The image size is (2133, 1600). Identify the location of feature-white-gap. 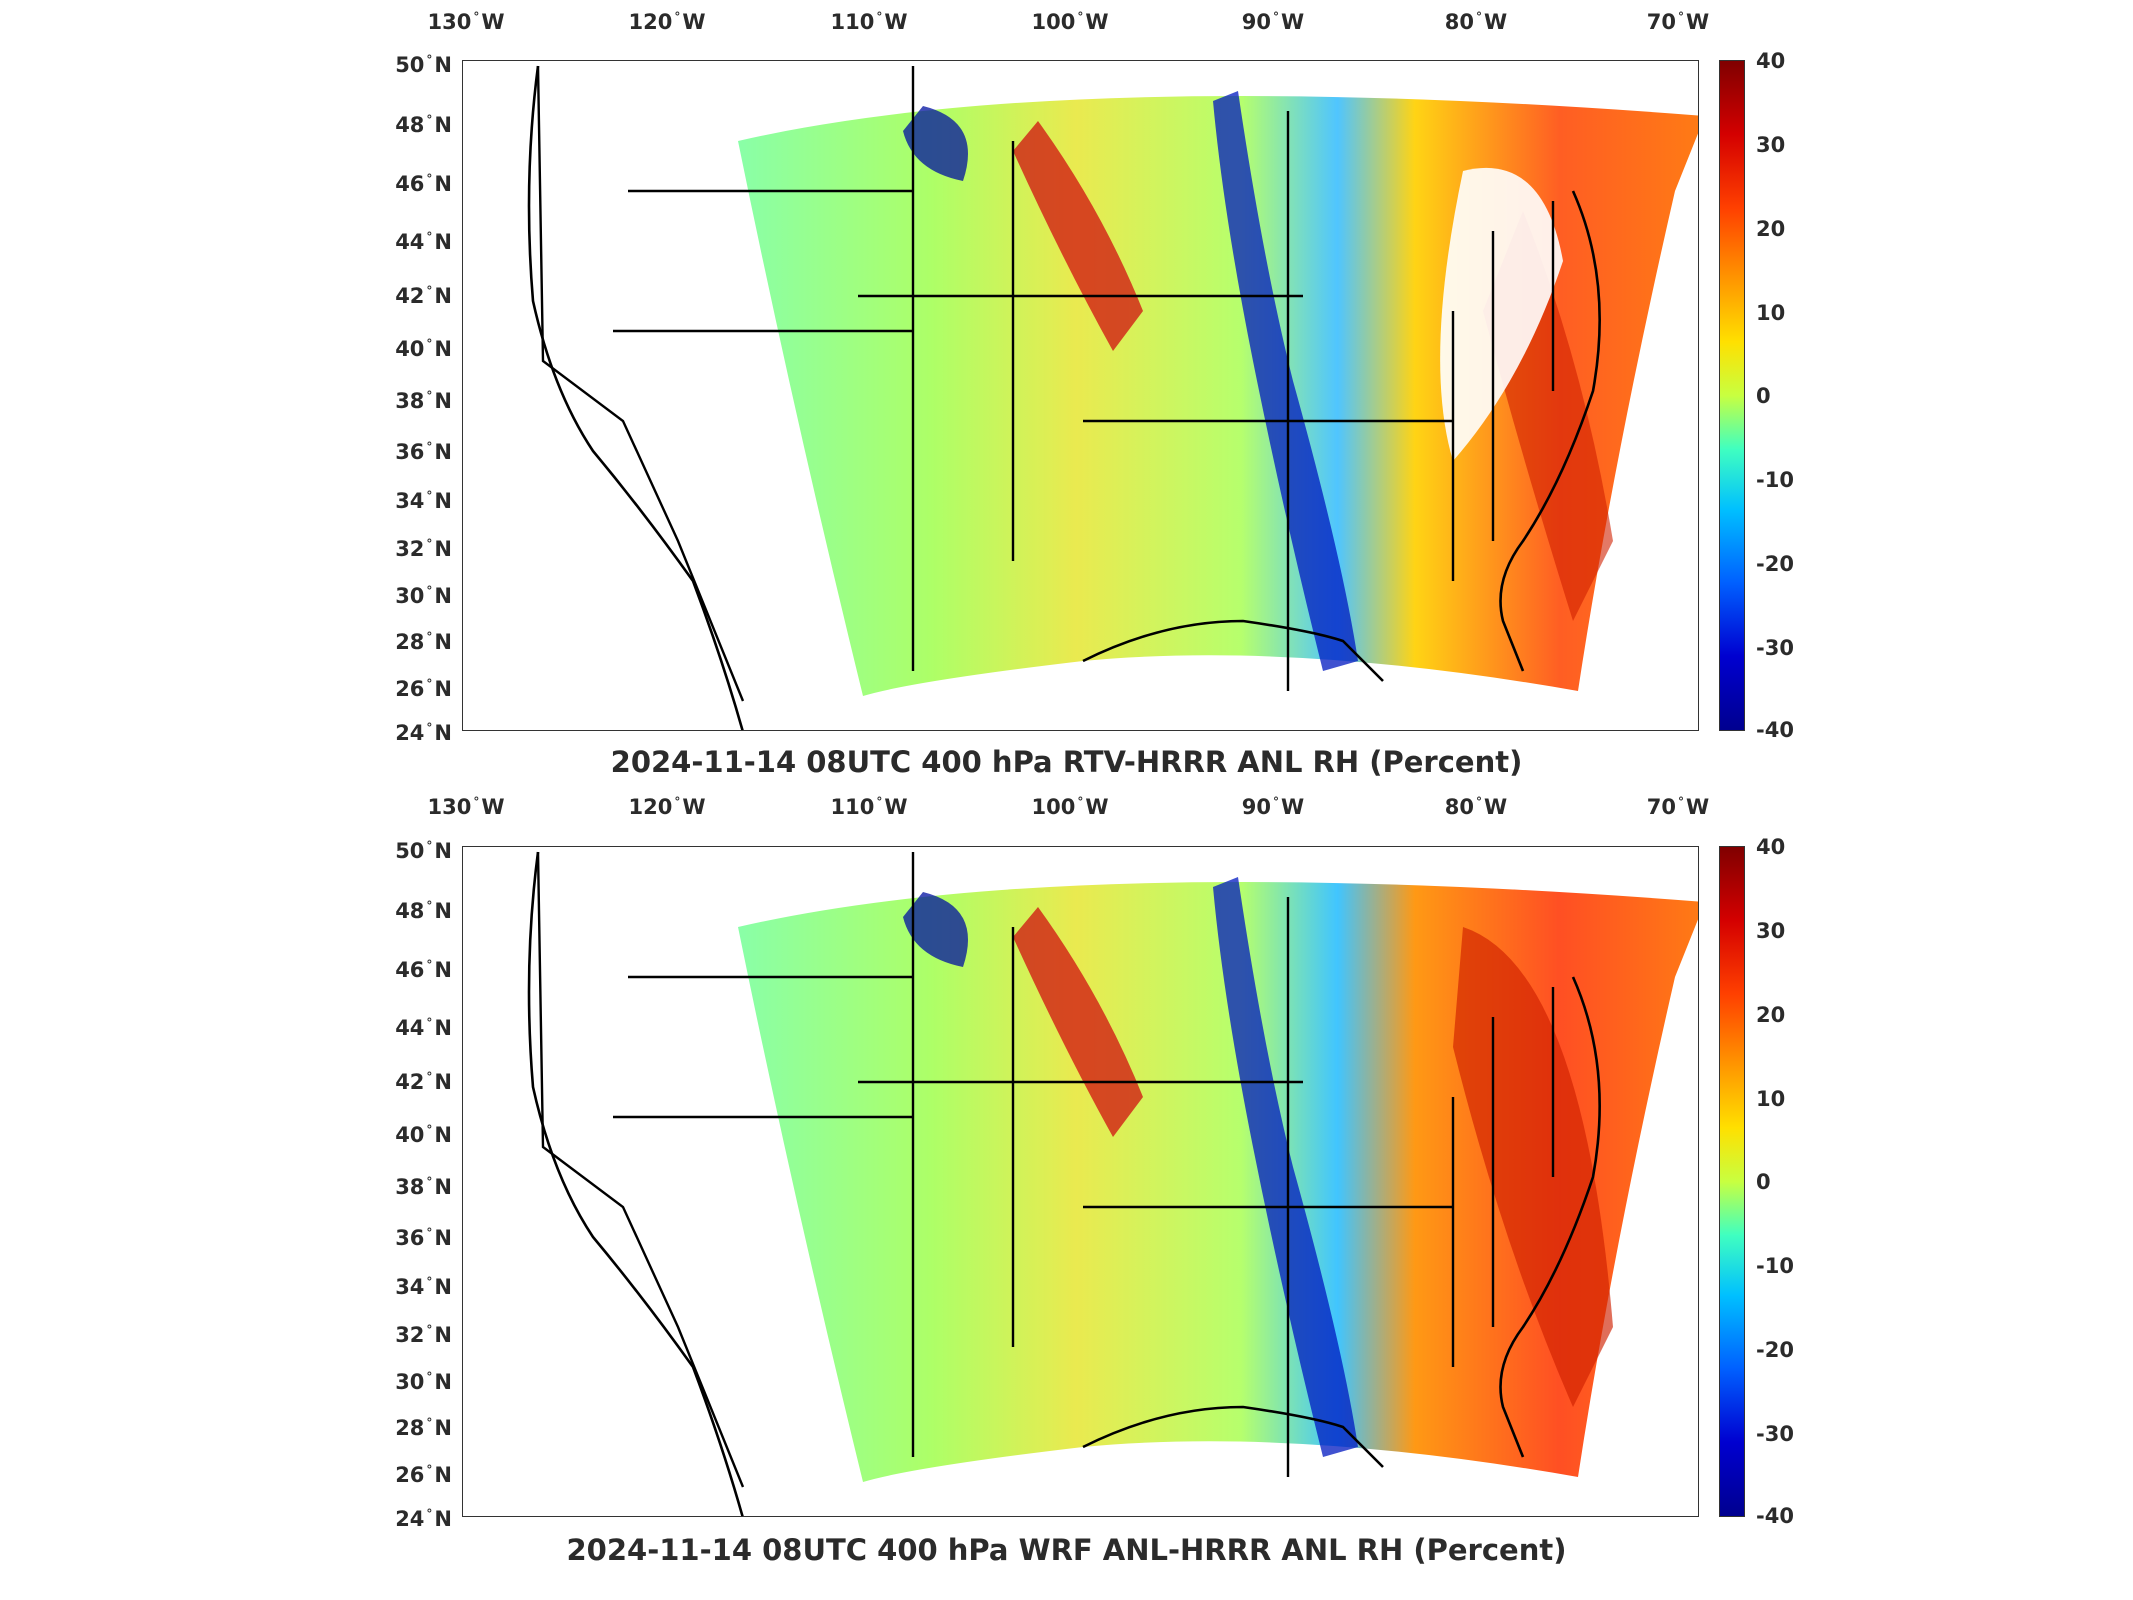
(1501, 314).